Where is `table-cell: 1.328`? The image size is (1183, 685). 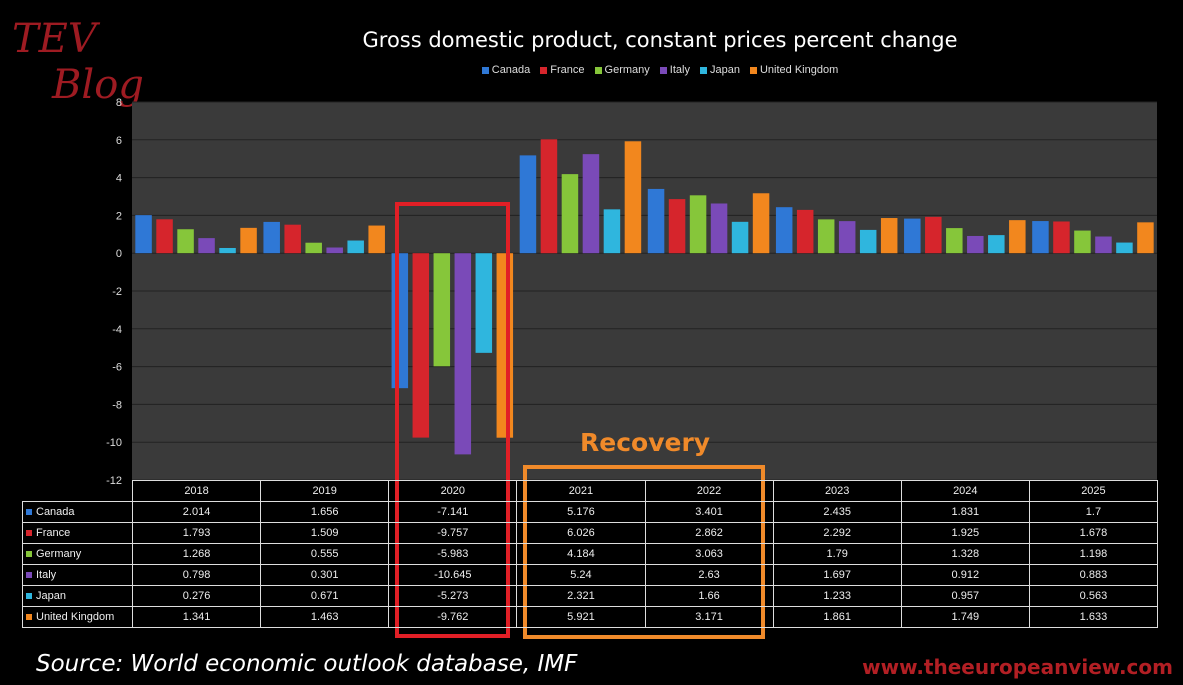 table-cell: 1.328 is located at coordinates (965, 554).